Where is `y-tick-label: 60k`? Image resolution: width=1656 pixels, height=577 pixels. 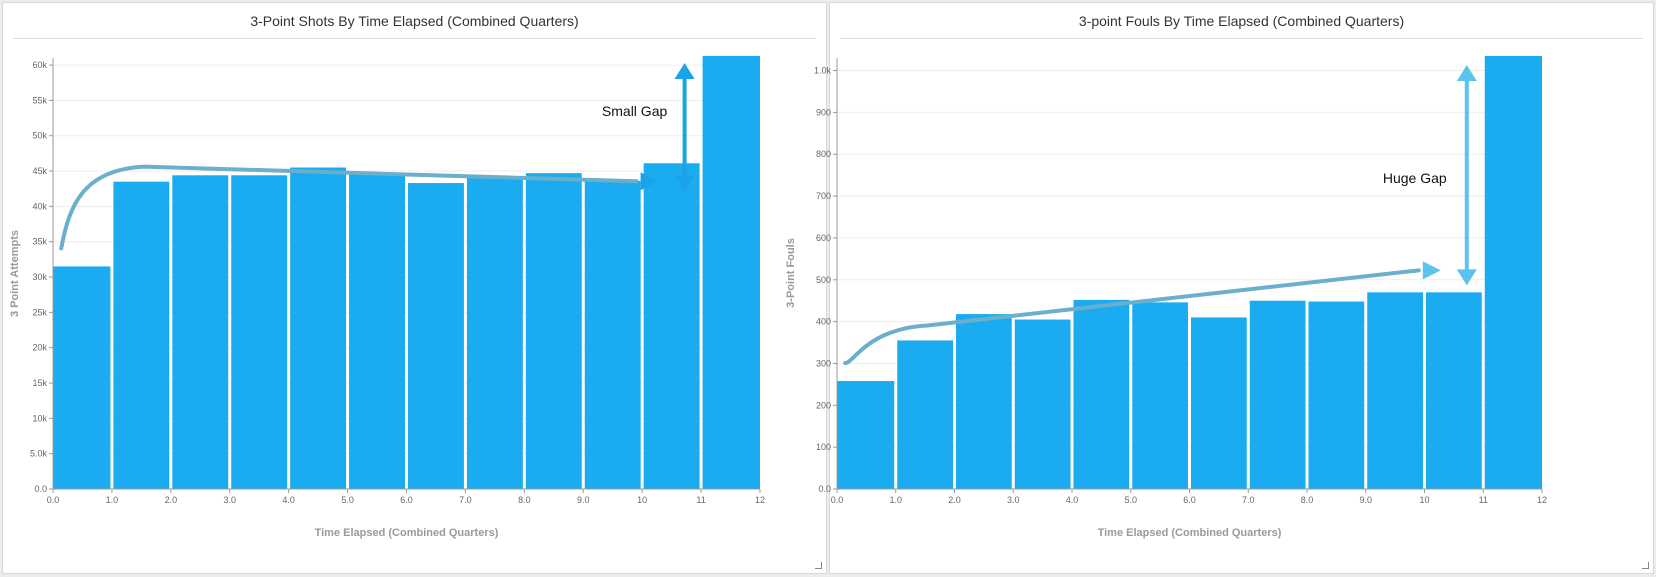 y-tick-label: 60k is located at coordinates (39, 65).